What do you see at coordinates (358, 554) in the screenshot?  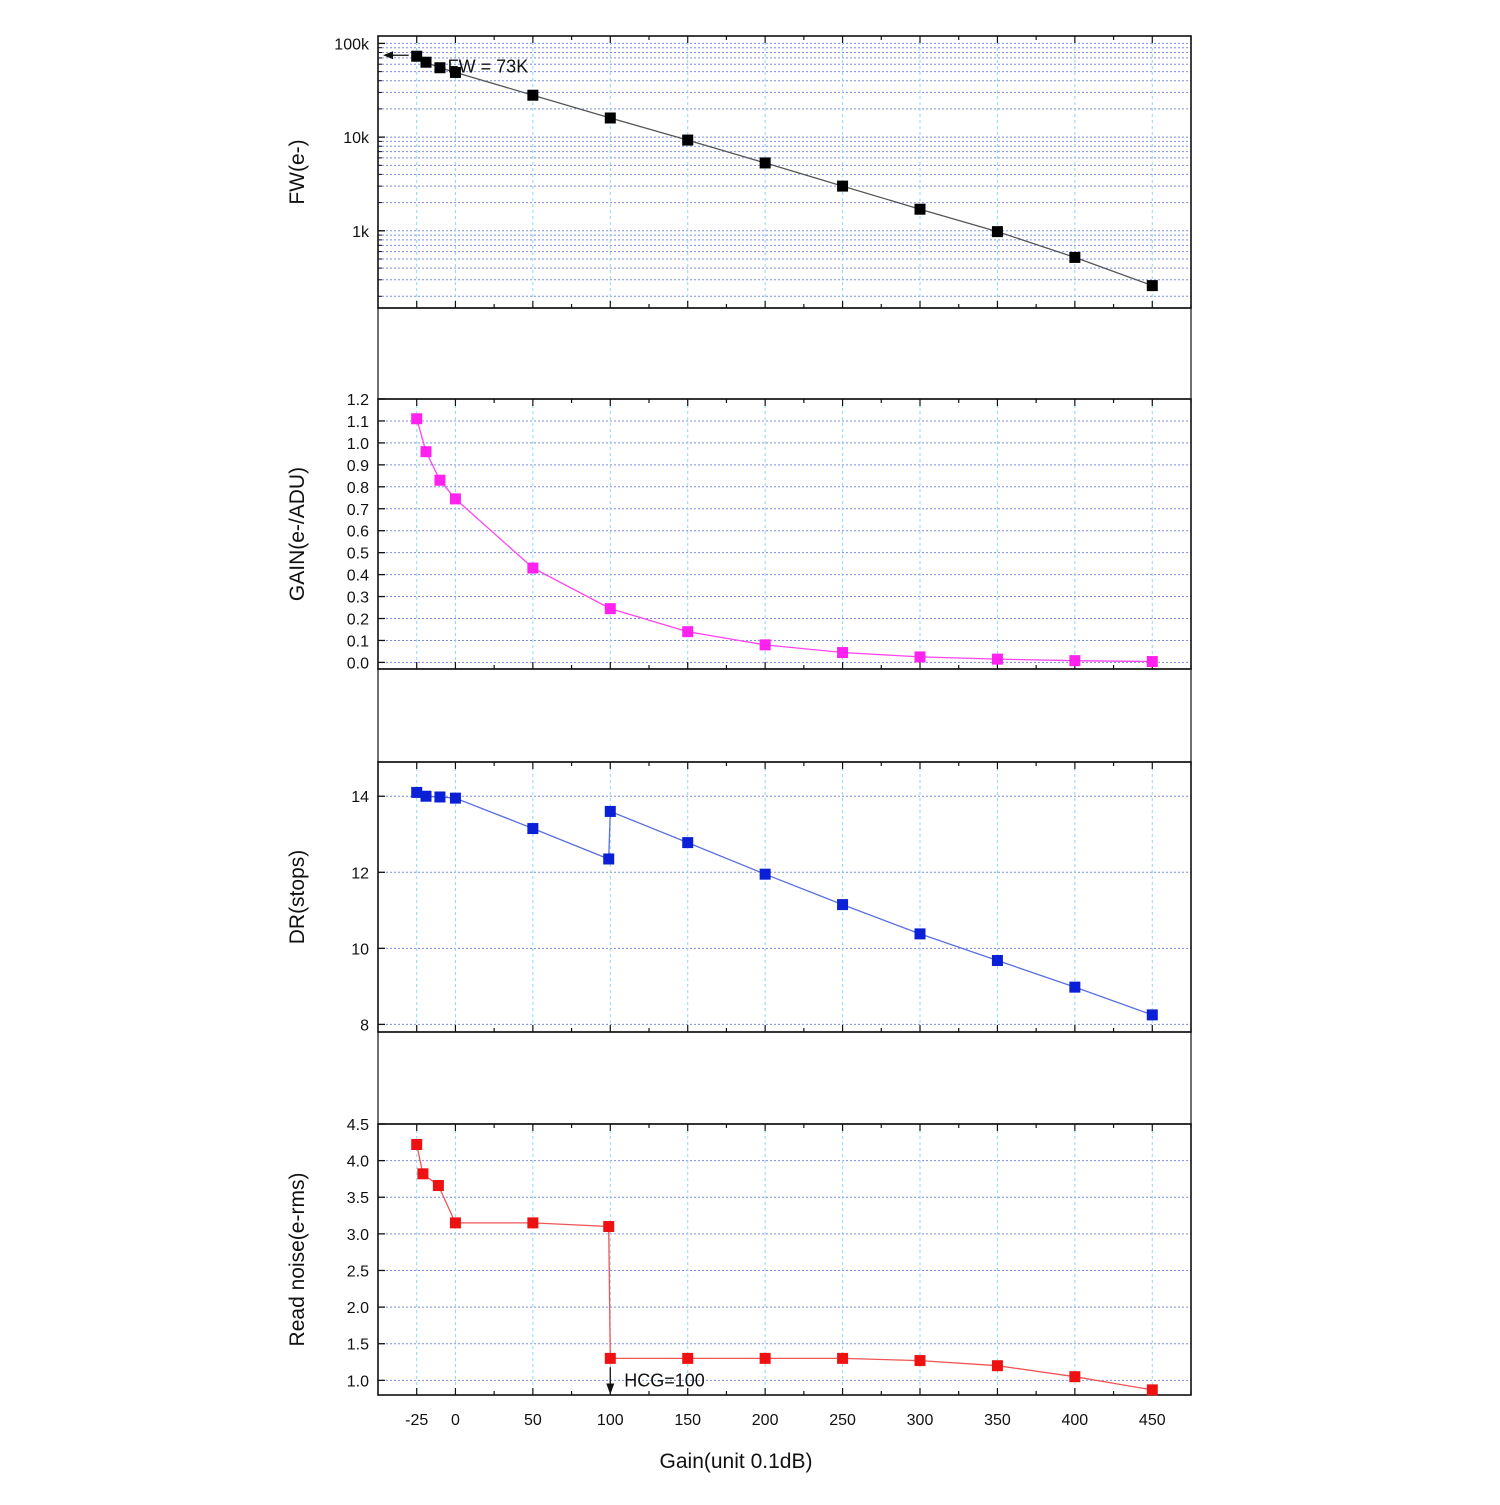 I see `y-tick-label: 0.5` at bounding box center [358, 554].